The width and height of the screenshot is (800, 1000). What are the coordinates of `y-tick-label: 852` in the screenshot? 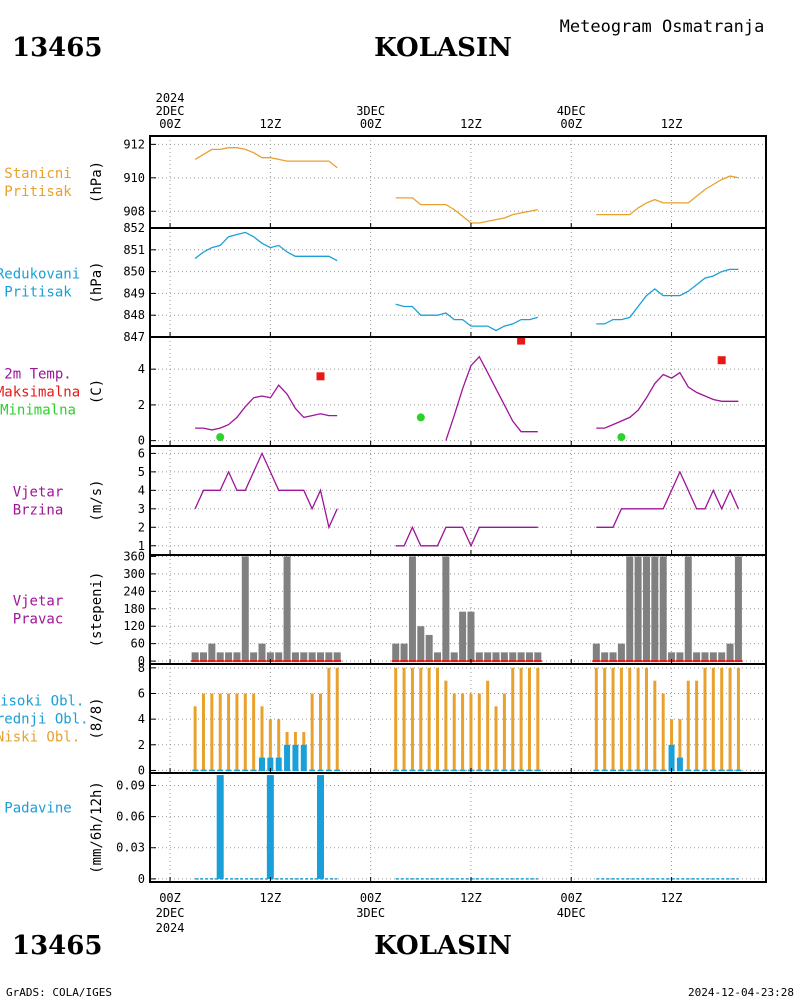 It's located at (134, 228).